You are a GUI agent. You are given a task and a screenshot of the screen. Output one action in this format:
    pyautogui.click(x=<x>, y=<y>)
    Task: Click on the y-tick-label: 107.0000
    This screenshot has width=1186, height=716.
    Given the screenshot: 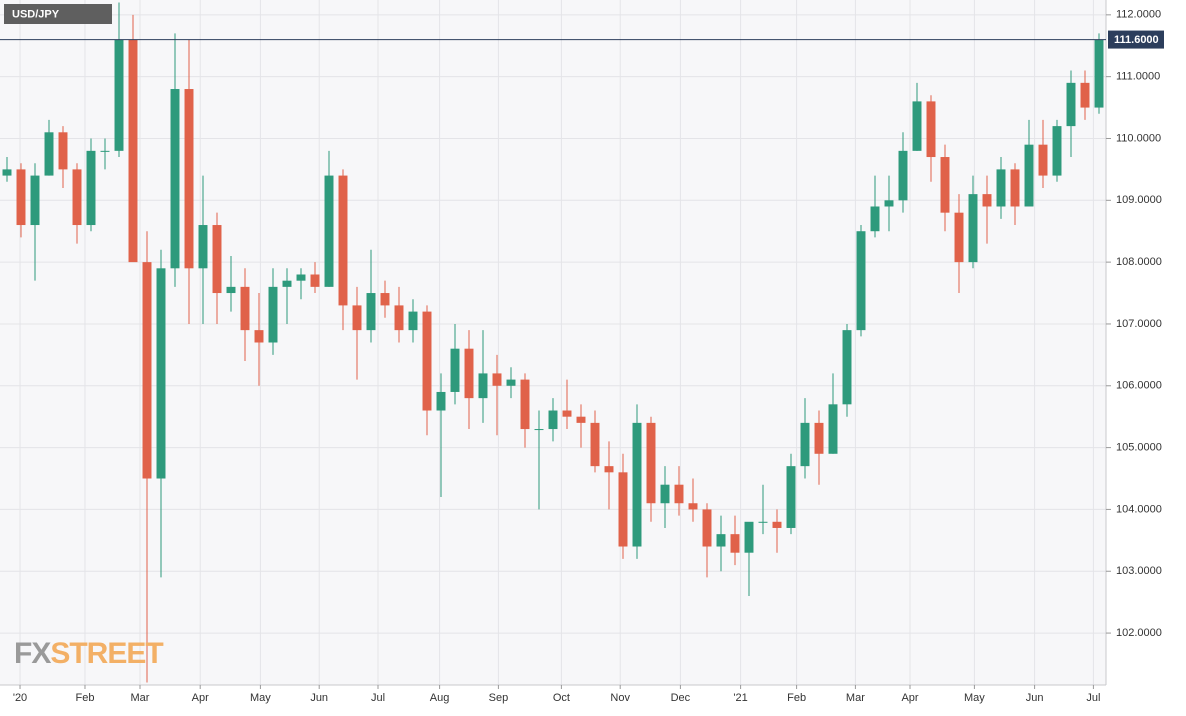 What is the action you would take?
    pyautogui.click(x=1139, y=324)
    